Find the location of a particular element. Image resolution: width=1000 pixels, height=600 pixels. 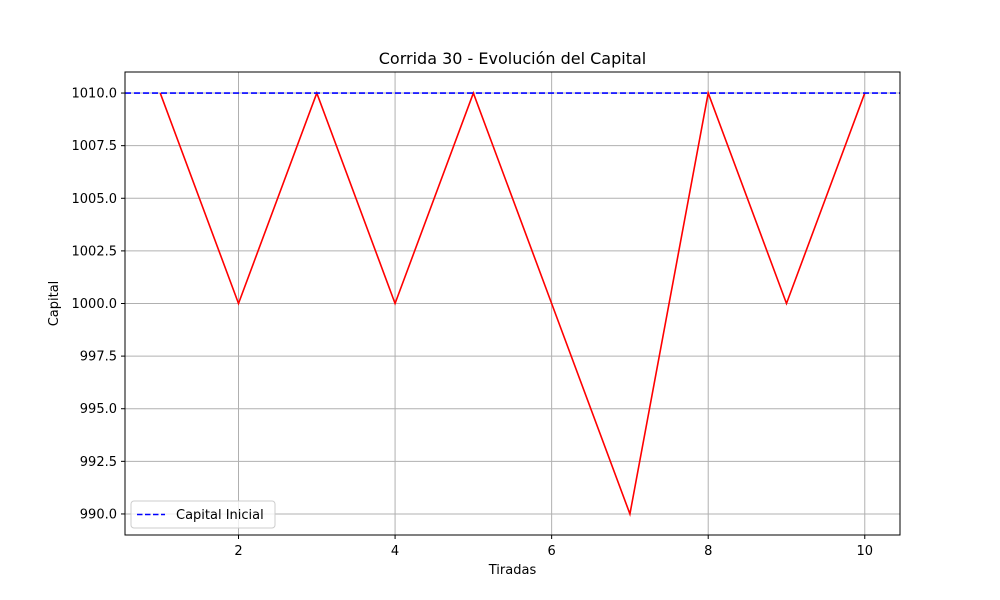

y-tick-label: 997.5 is located at coordinates (98, 357).